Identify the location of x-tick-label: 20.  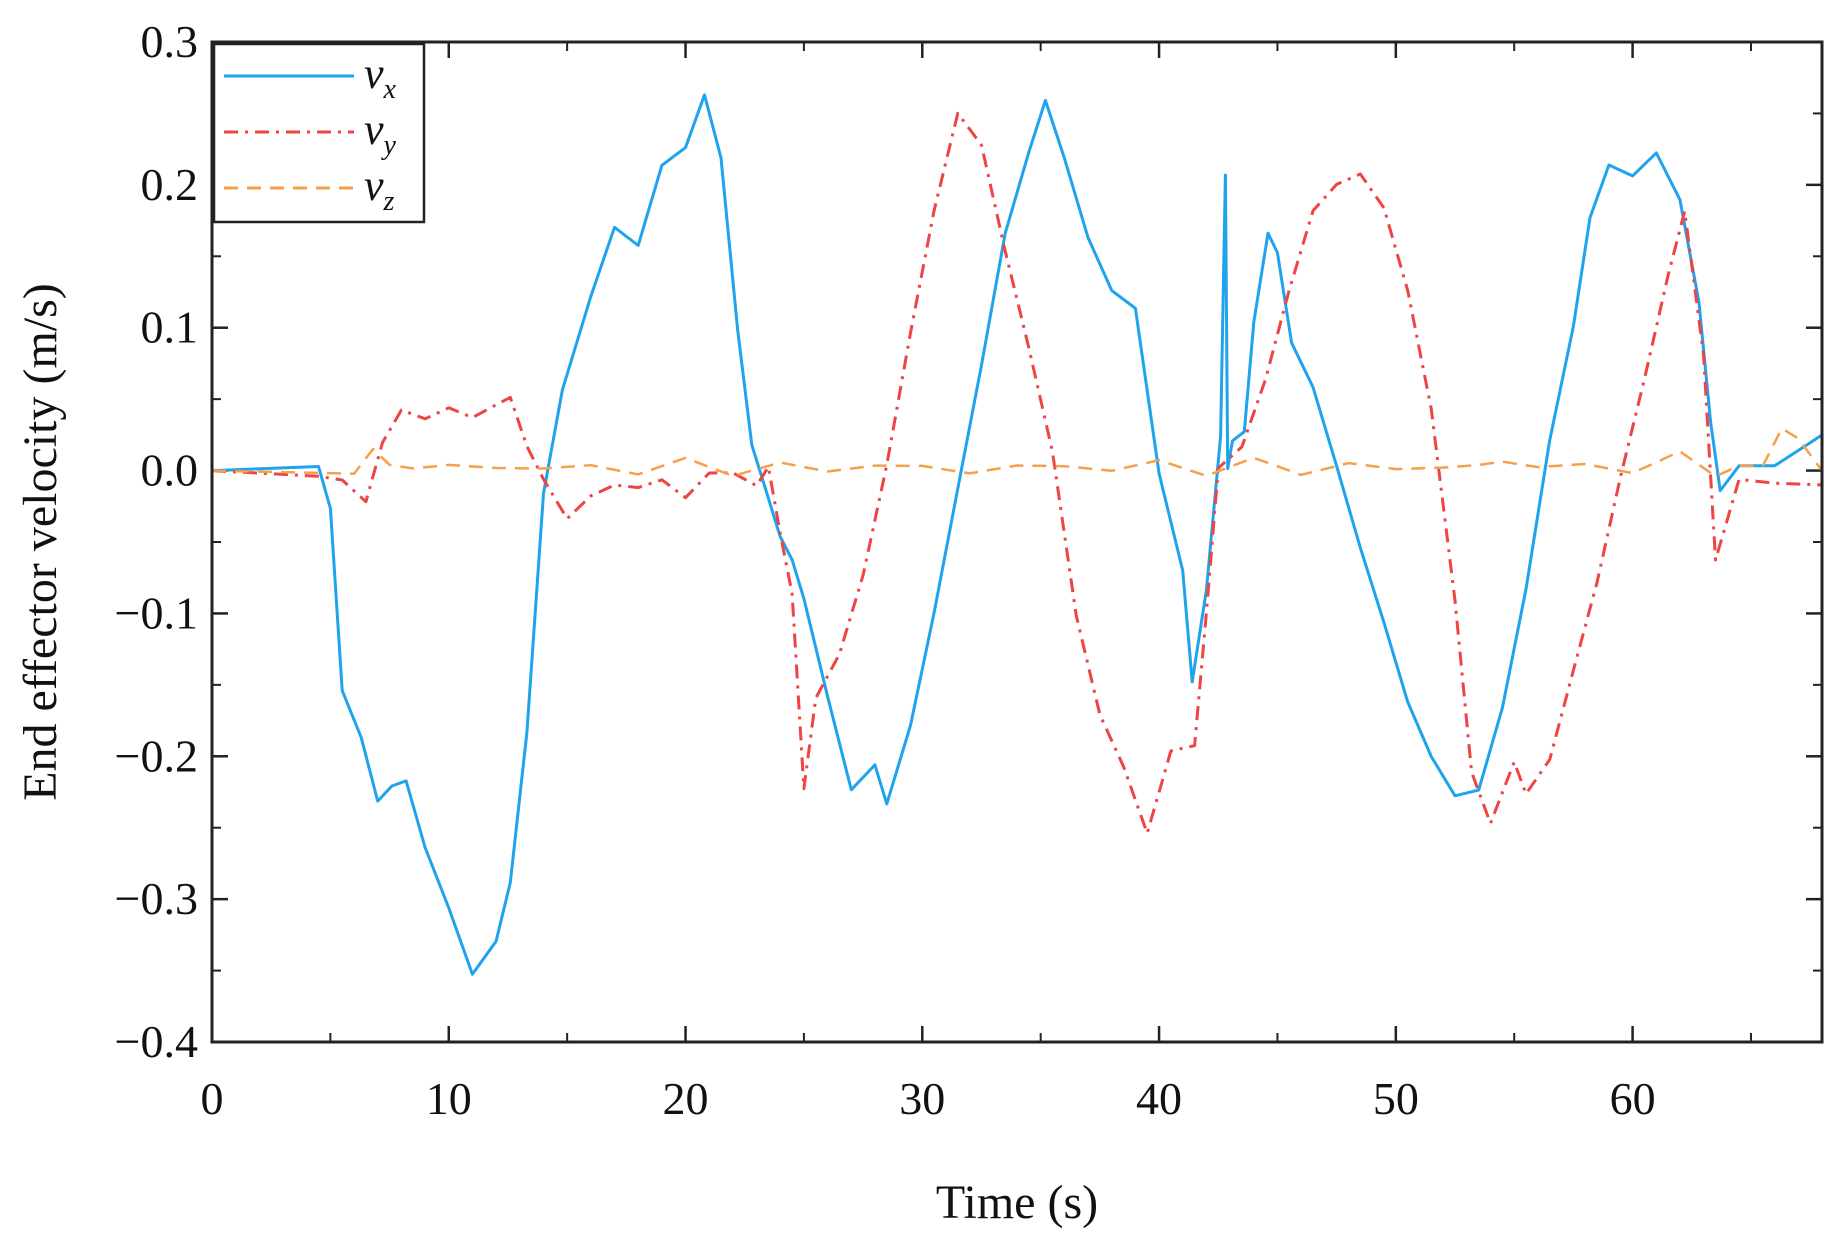
(686, 1098).